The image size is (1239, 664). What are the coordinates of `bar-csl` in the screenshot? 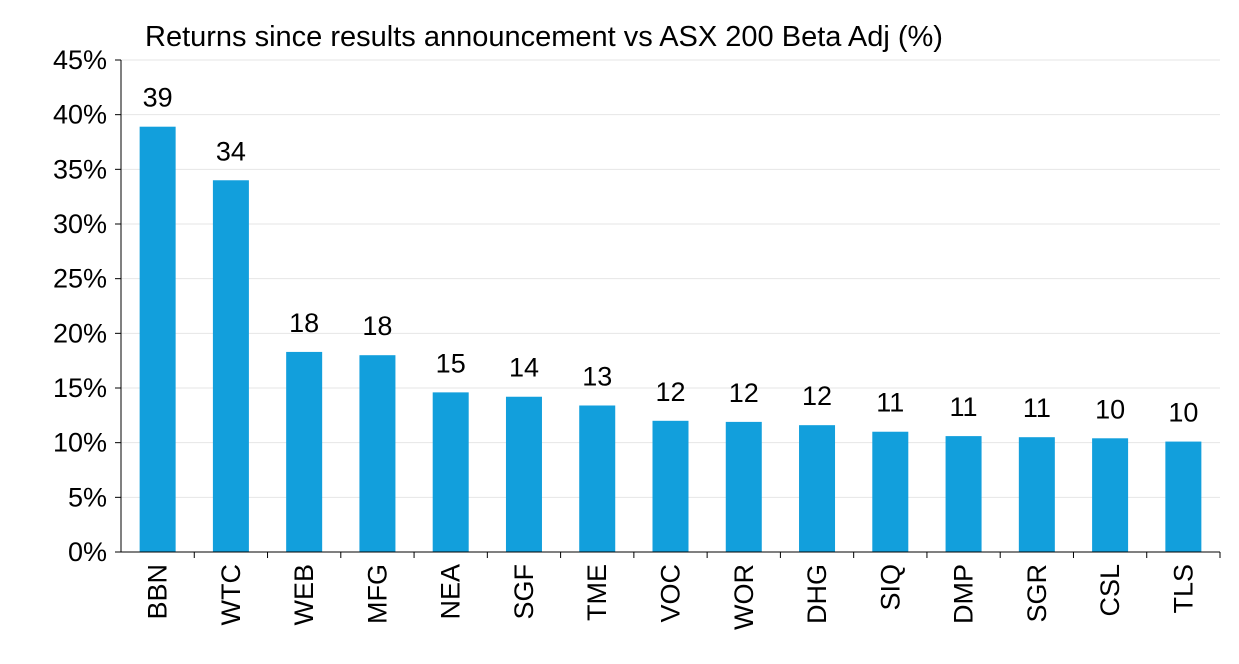 It's located at (1110, 495).